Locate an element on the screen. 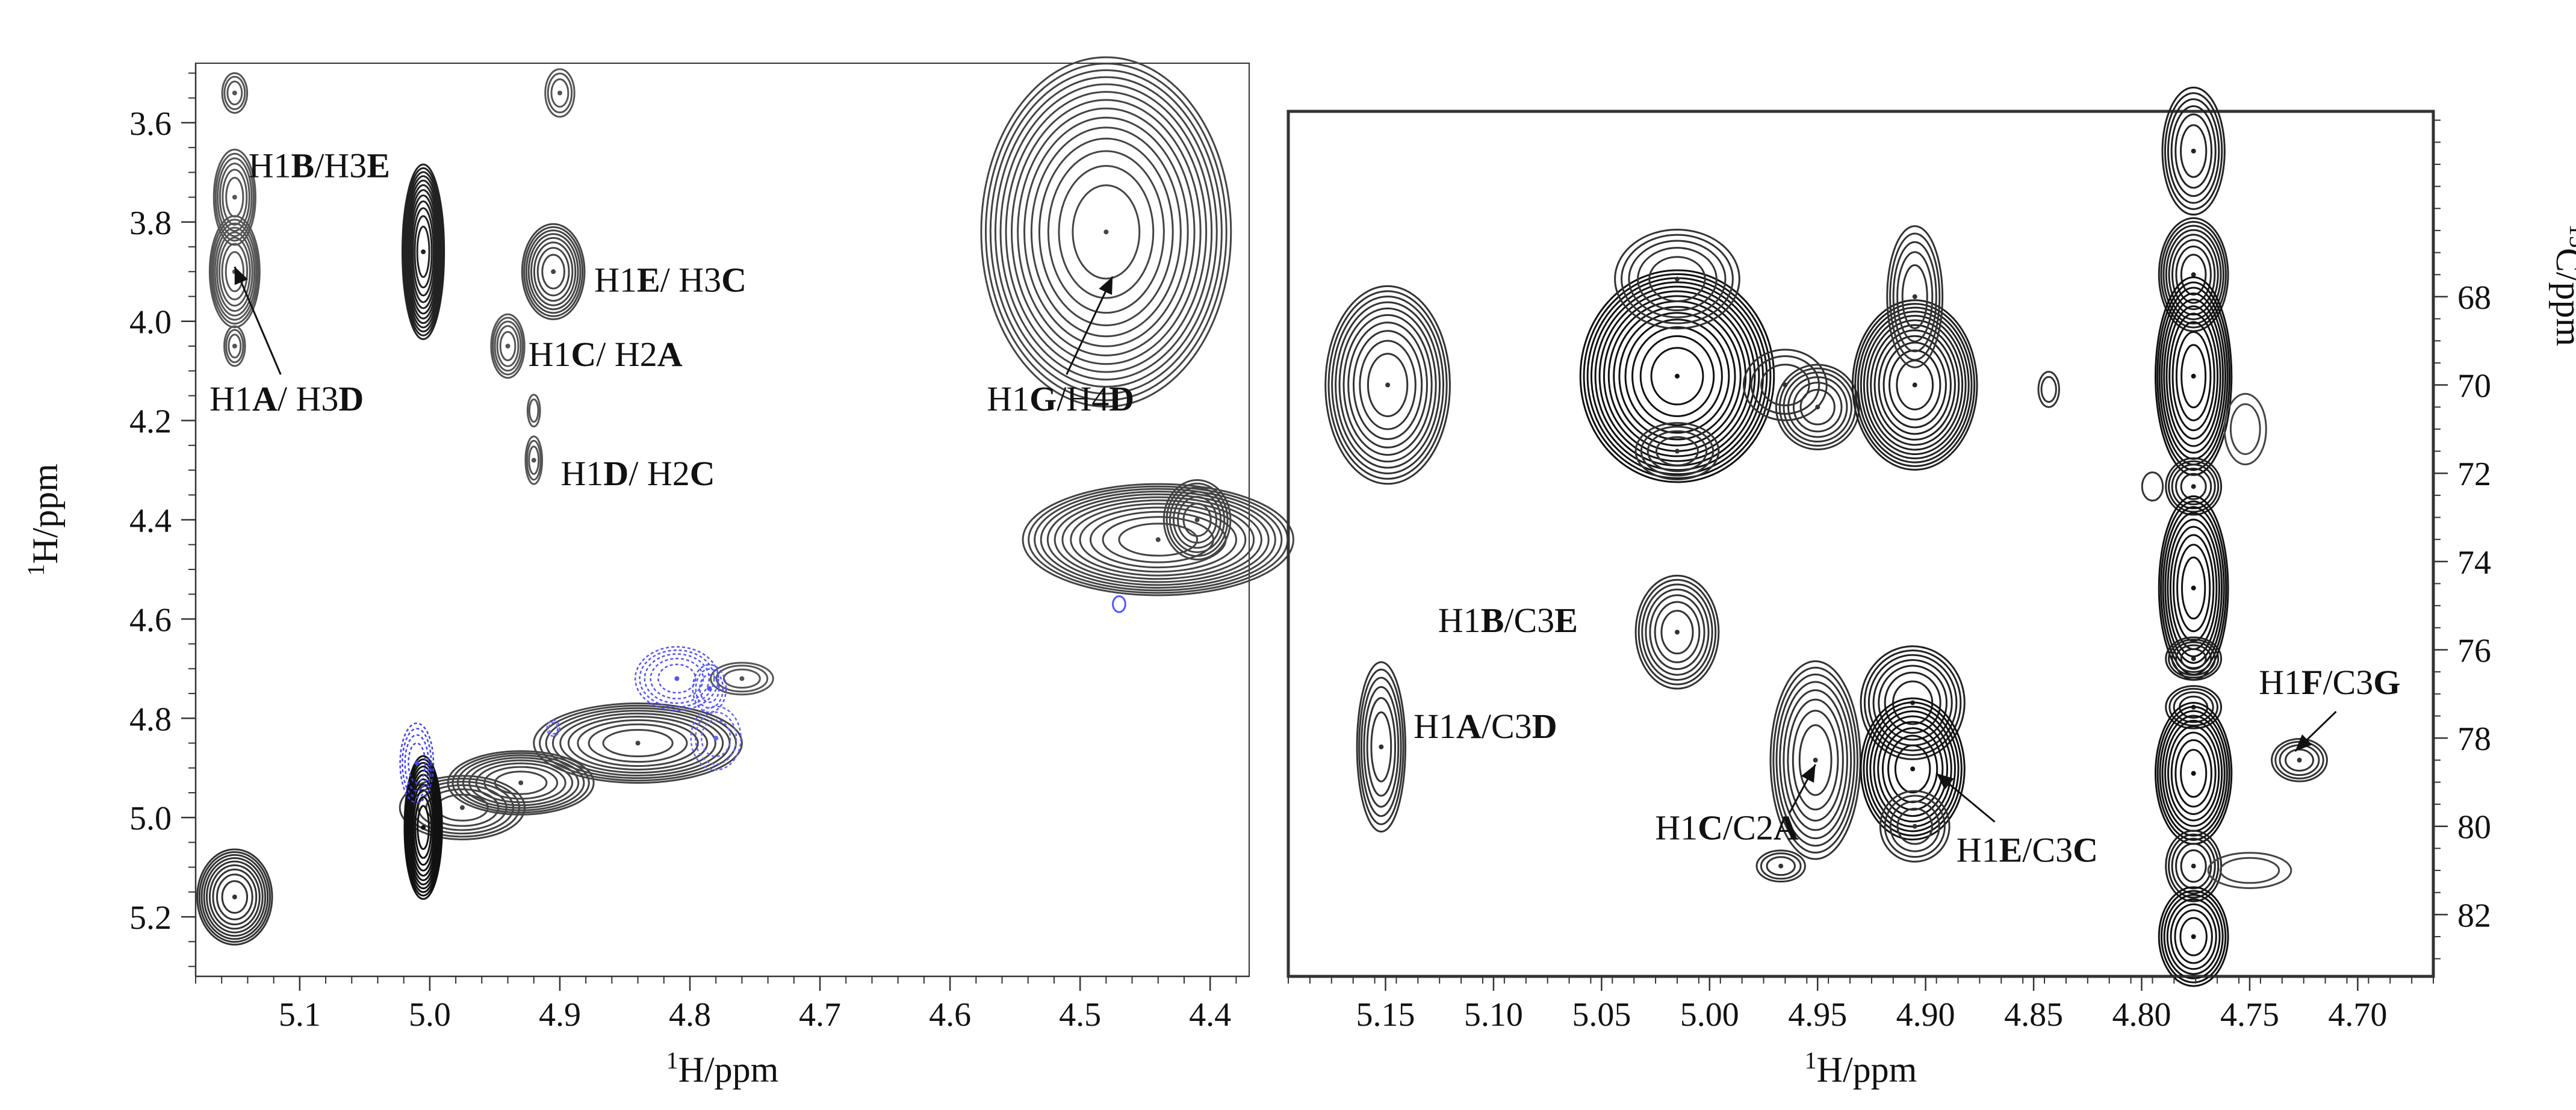 This screenshot has width=2576, height=1110. x-tick-label: 4.85 is located at coordinates (2033, 1015).